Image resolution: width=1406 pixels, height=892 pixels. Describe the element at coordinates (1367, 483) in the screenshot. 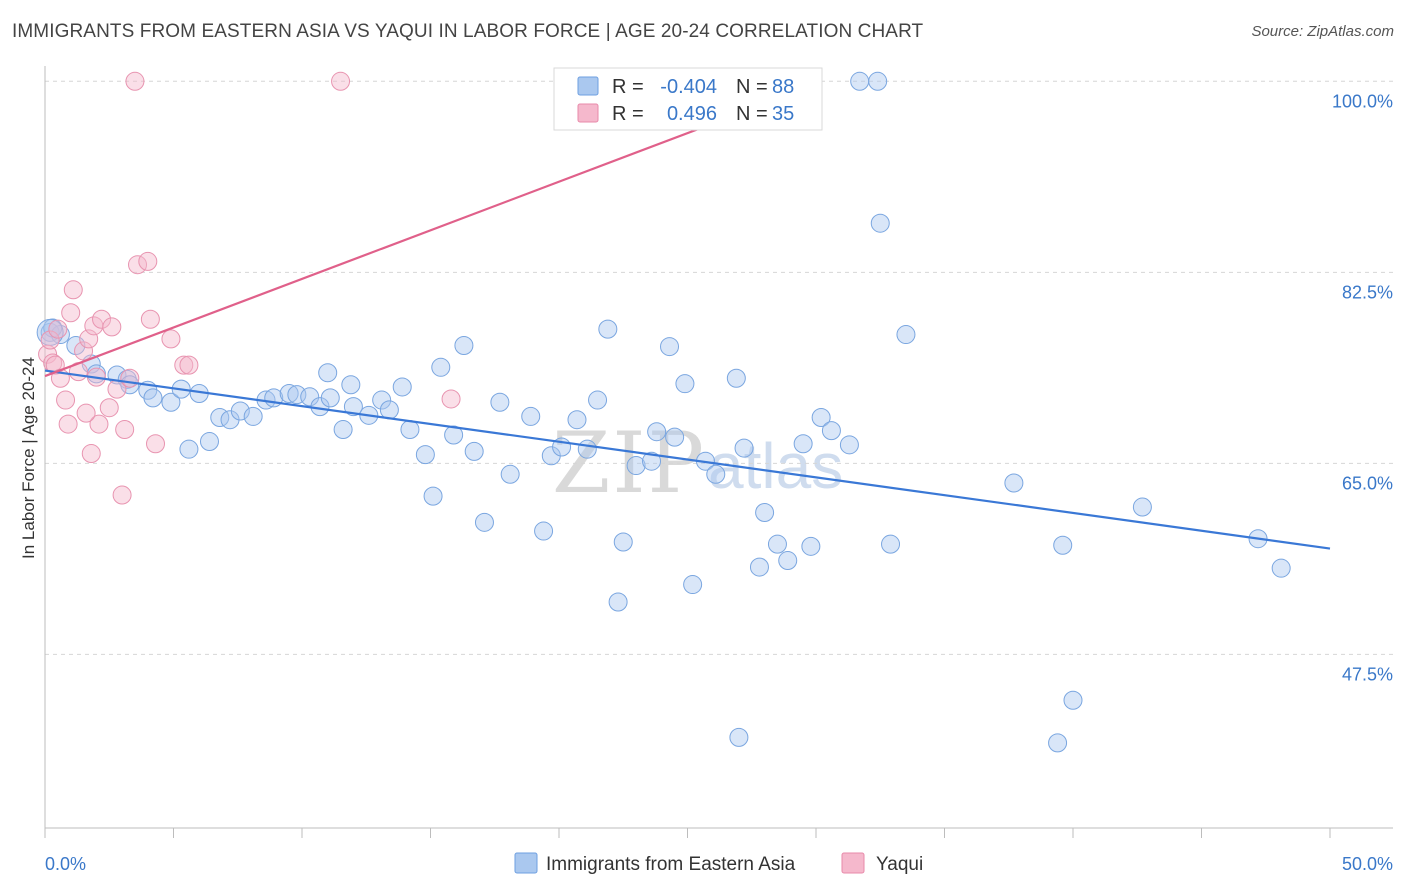

I see `y-tick-label: 65.0%` at that location.